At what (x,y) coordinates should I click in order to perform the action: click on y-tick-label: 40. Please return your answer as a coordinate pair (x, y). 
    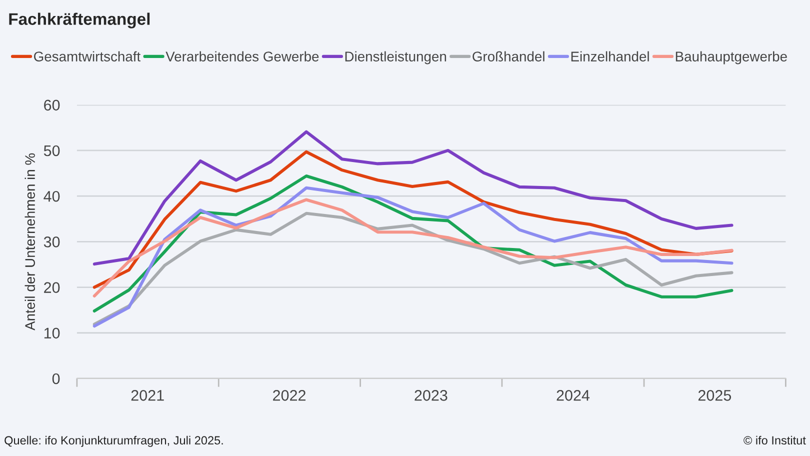
    Looking at the image, I should click on (52, 196).